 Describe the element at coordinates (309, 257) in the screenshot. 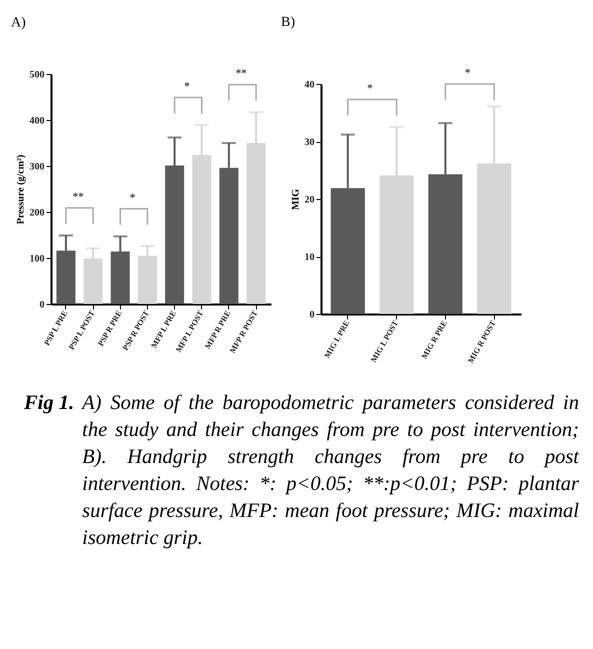

I see `y-tick-label: 10` at that location.